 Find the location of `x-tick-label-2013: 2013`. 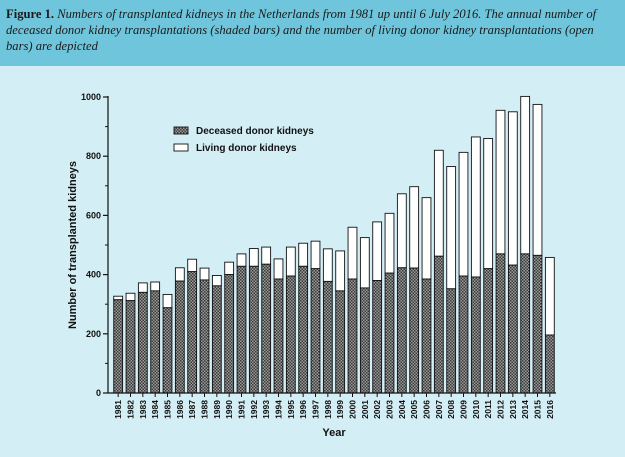

x-tick-label-2013: 2013 is located at coordinates (513, 409).